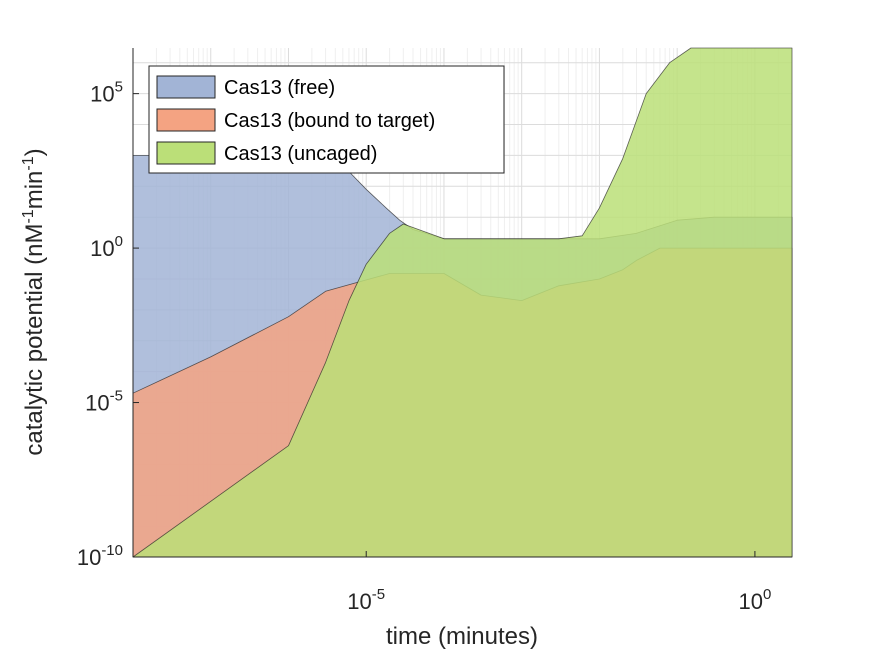 The width and height of the screenshot is (875, 656). What do you see at coordinates (329, 121) in the screenshot?
I see `legend-label: Cas13 (bound to target)` at bounding box center [329, 121].